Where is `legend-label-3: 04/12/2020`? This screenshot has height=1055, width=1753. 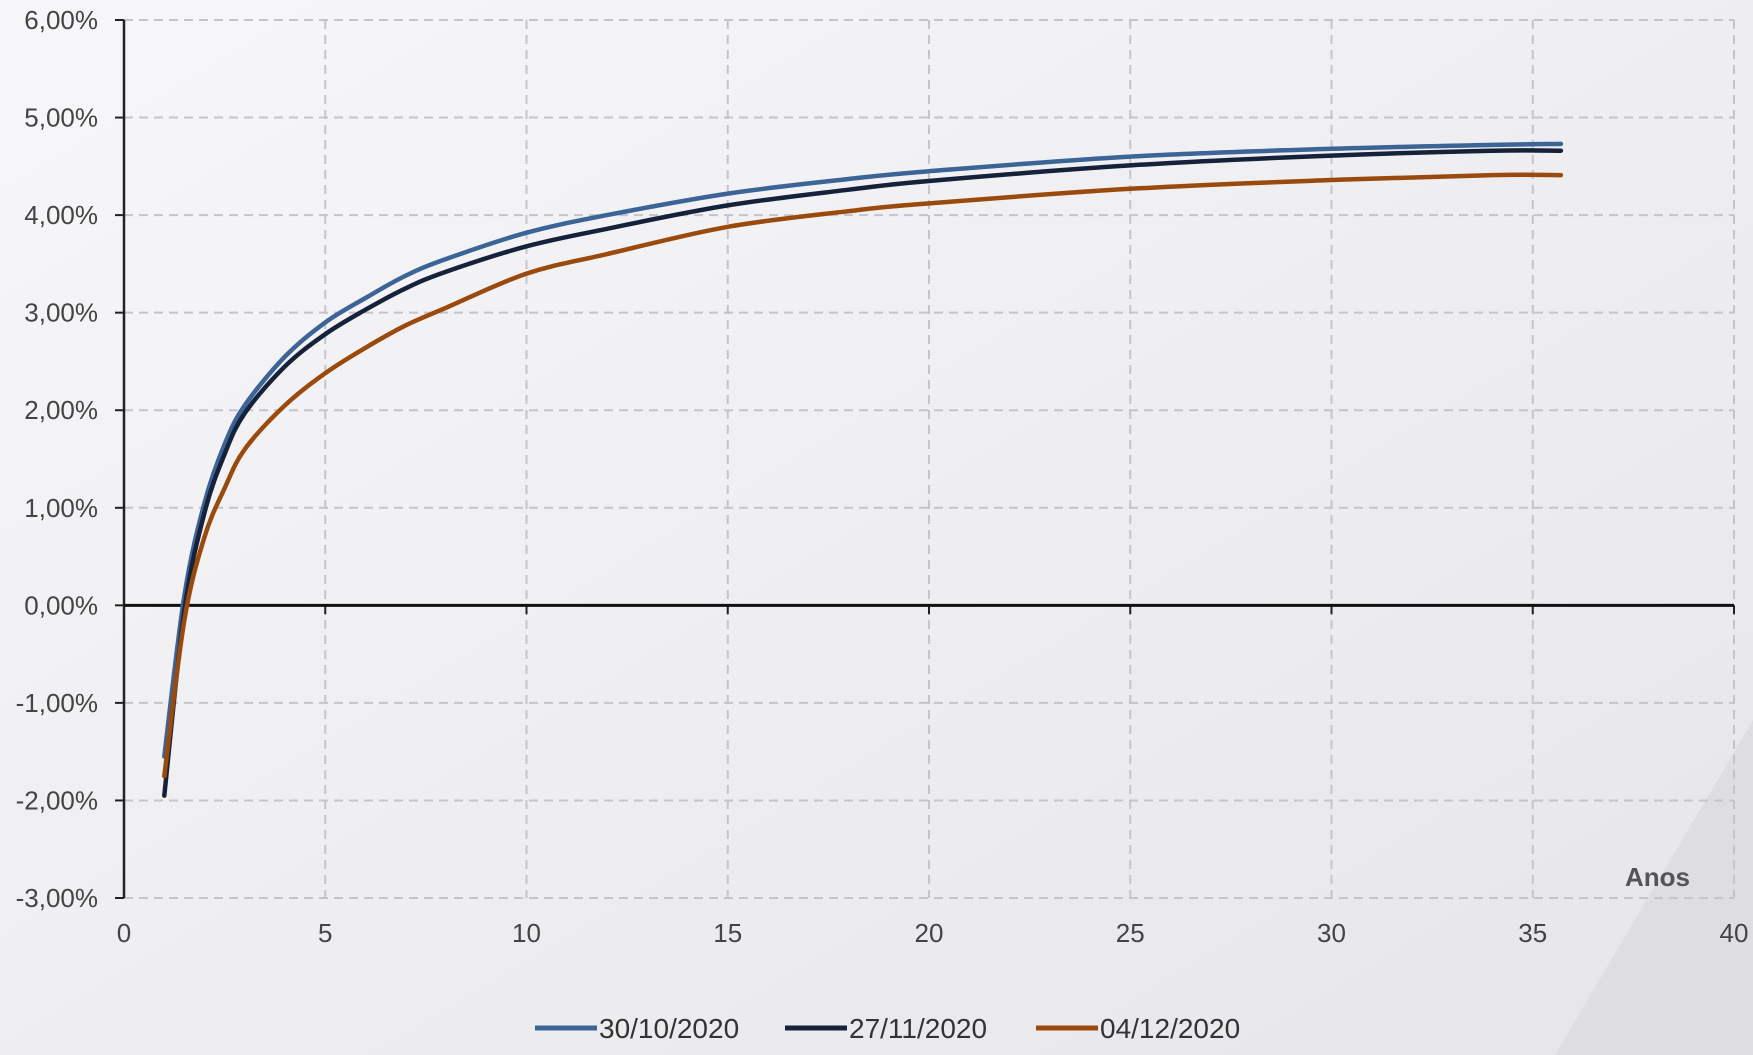 legend-label-3: 04/12/2020 is located at coordinates (1170, 1028).